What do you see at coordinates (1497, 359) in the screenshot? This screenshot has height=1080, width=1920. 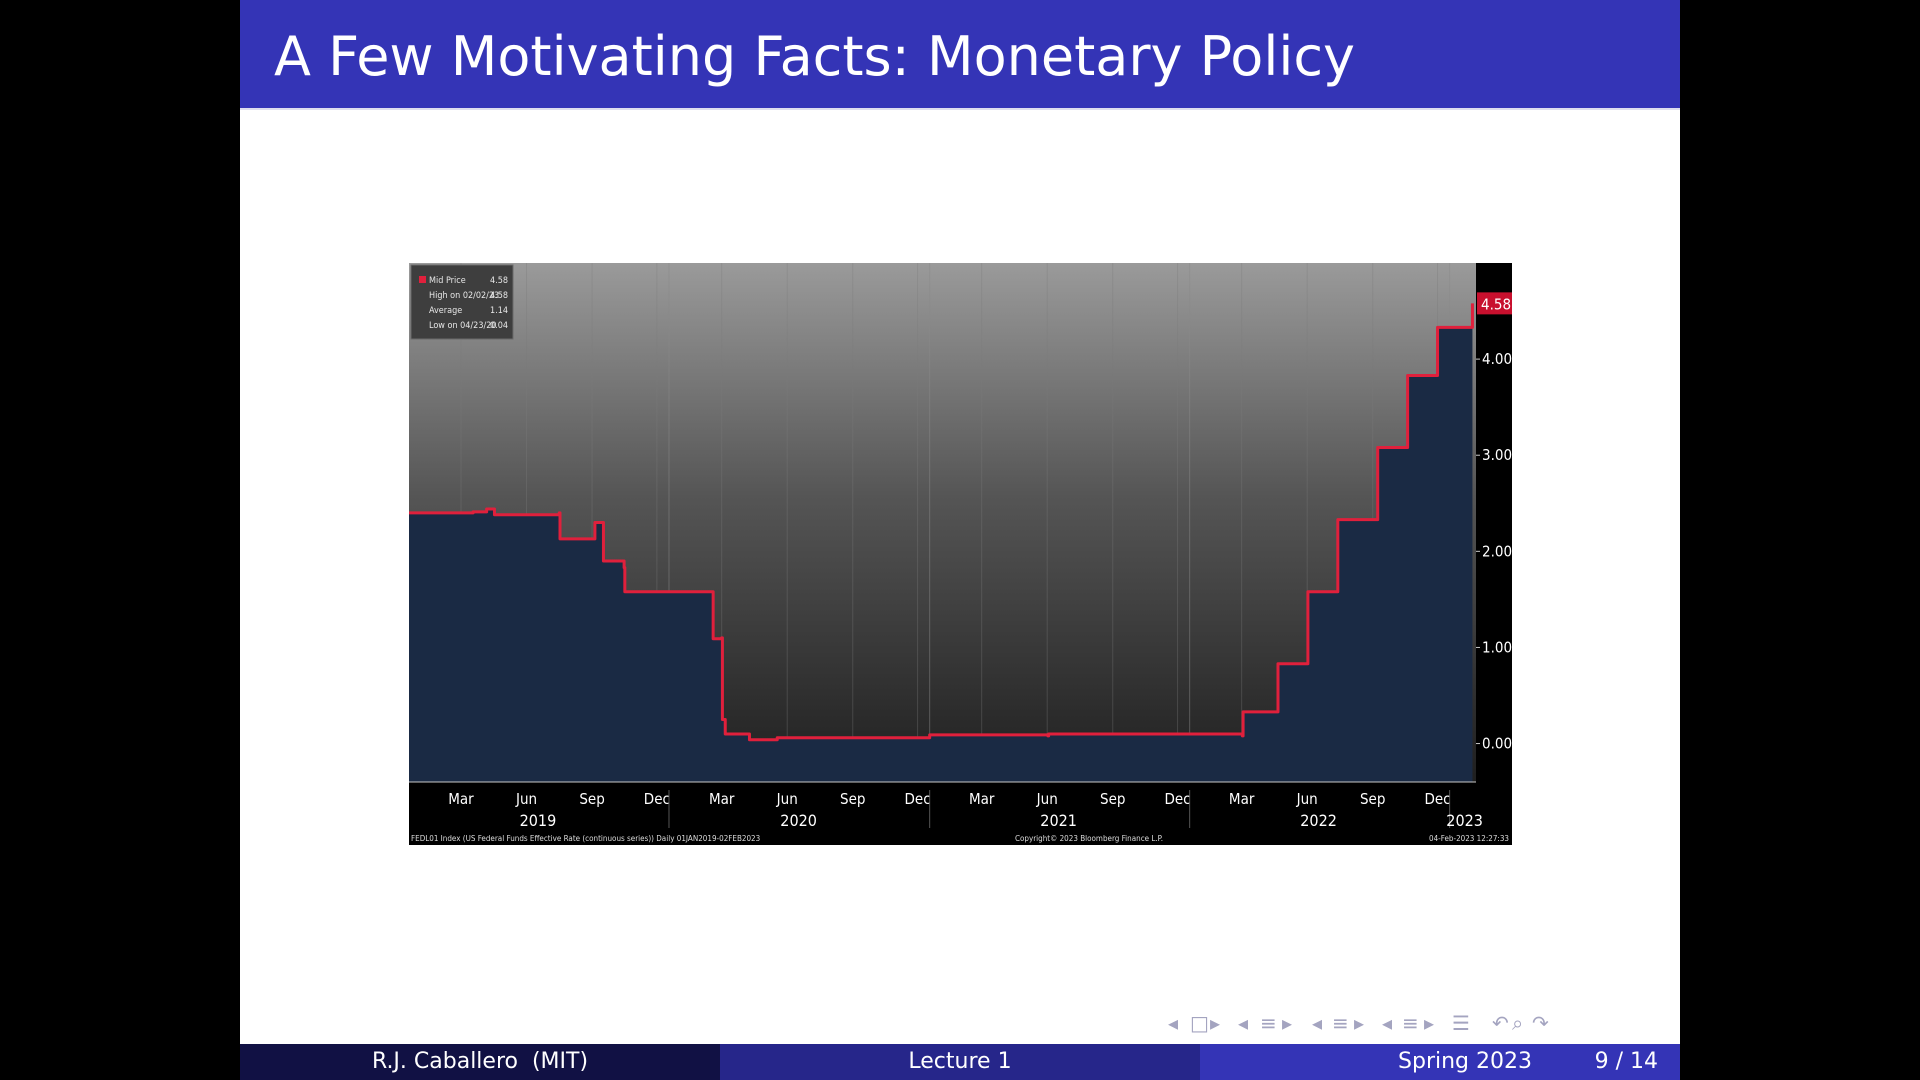 I see `y-tick-label: 4.00` at bounding box center [1497, 359].